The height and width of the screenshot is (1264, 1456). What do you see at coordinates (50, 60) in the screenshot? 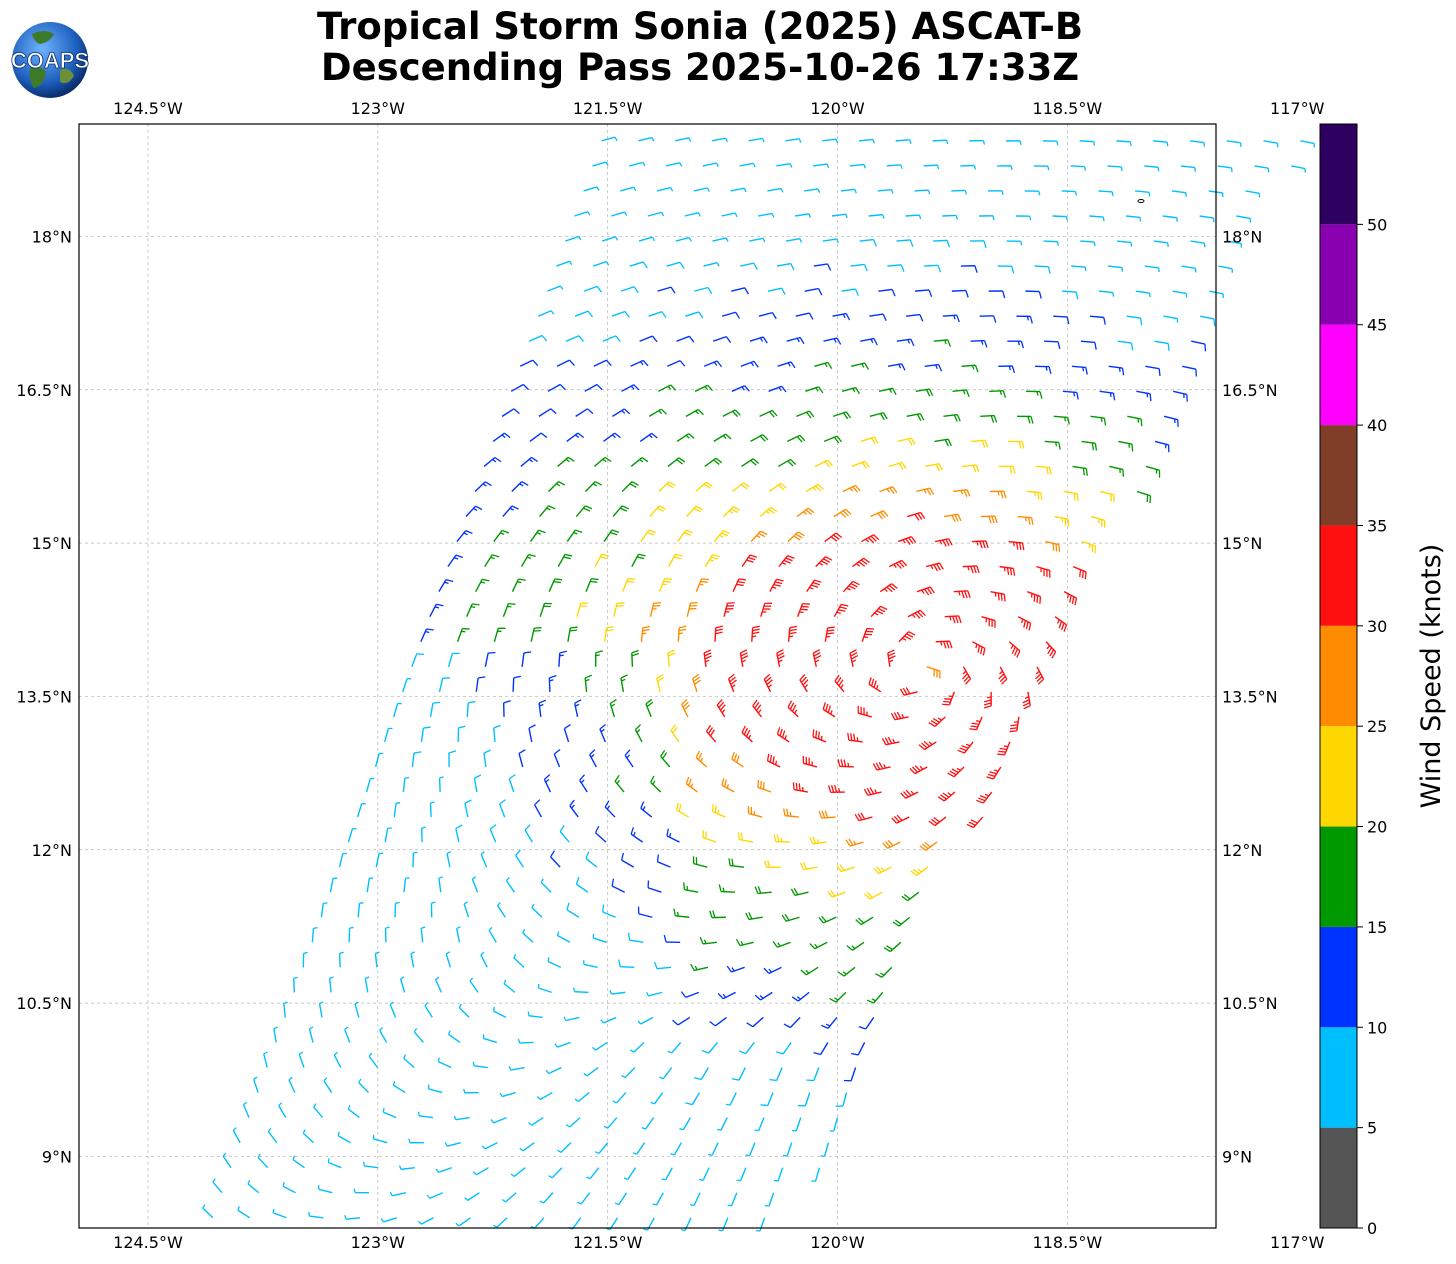
I see `coaps-logo: COAPS` at bounding box center [50, 60].